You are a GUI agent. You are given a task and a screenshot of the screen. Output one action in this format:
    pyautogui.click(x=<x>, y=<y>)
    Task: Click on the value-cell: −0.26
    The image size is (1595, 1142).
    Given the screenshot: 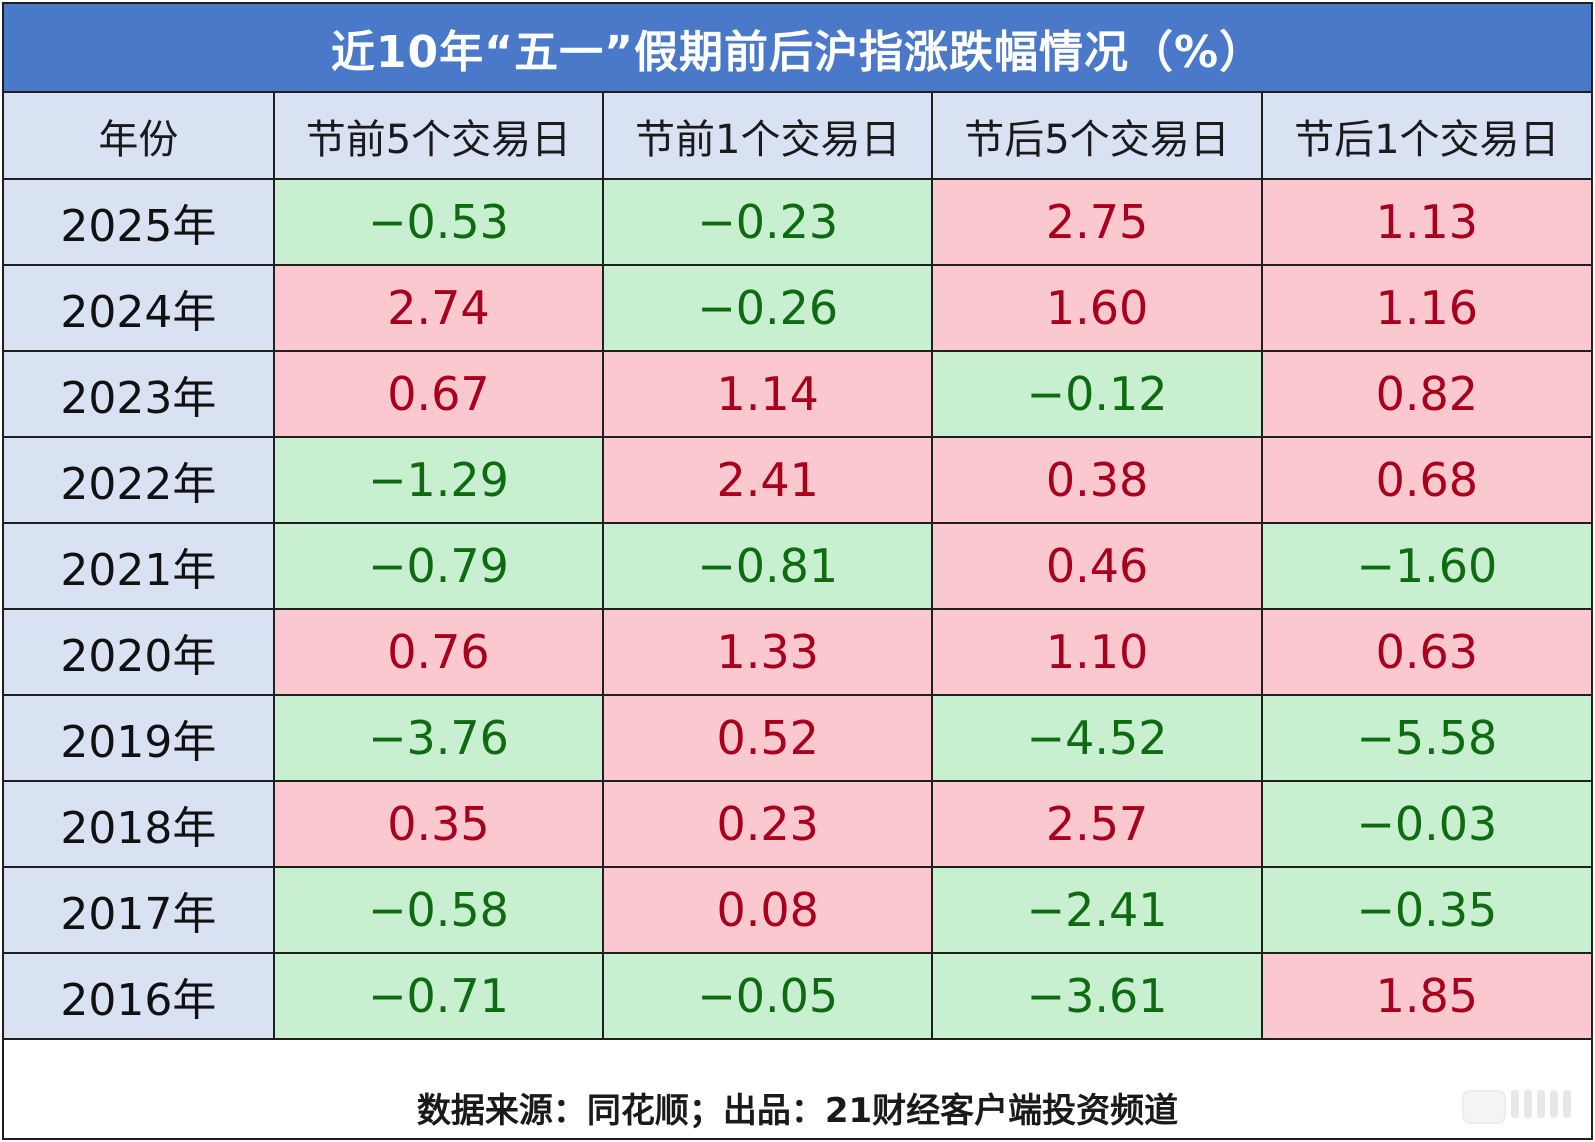 What is the action you would take?
    pyautogui.click(x=768, y=308)
    